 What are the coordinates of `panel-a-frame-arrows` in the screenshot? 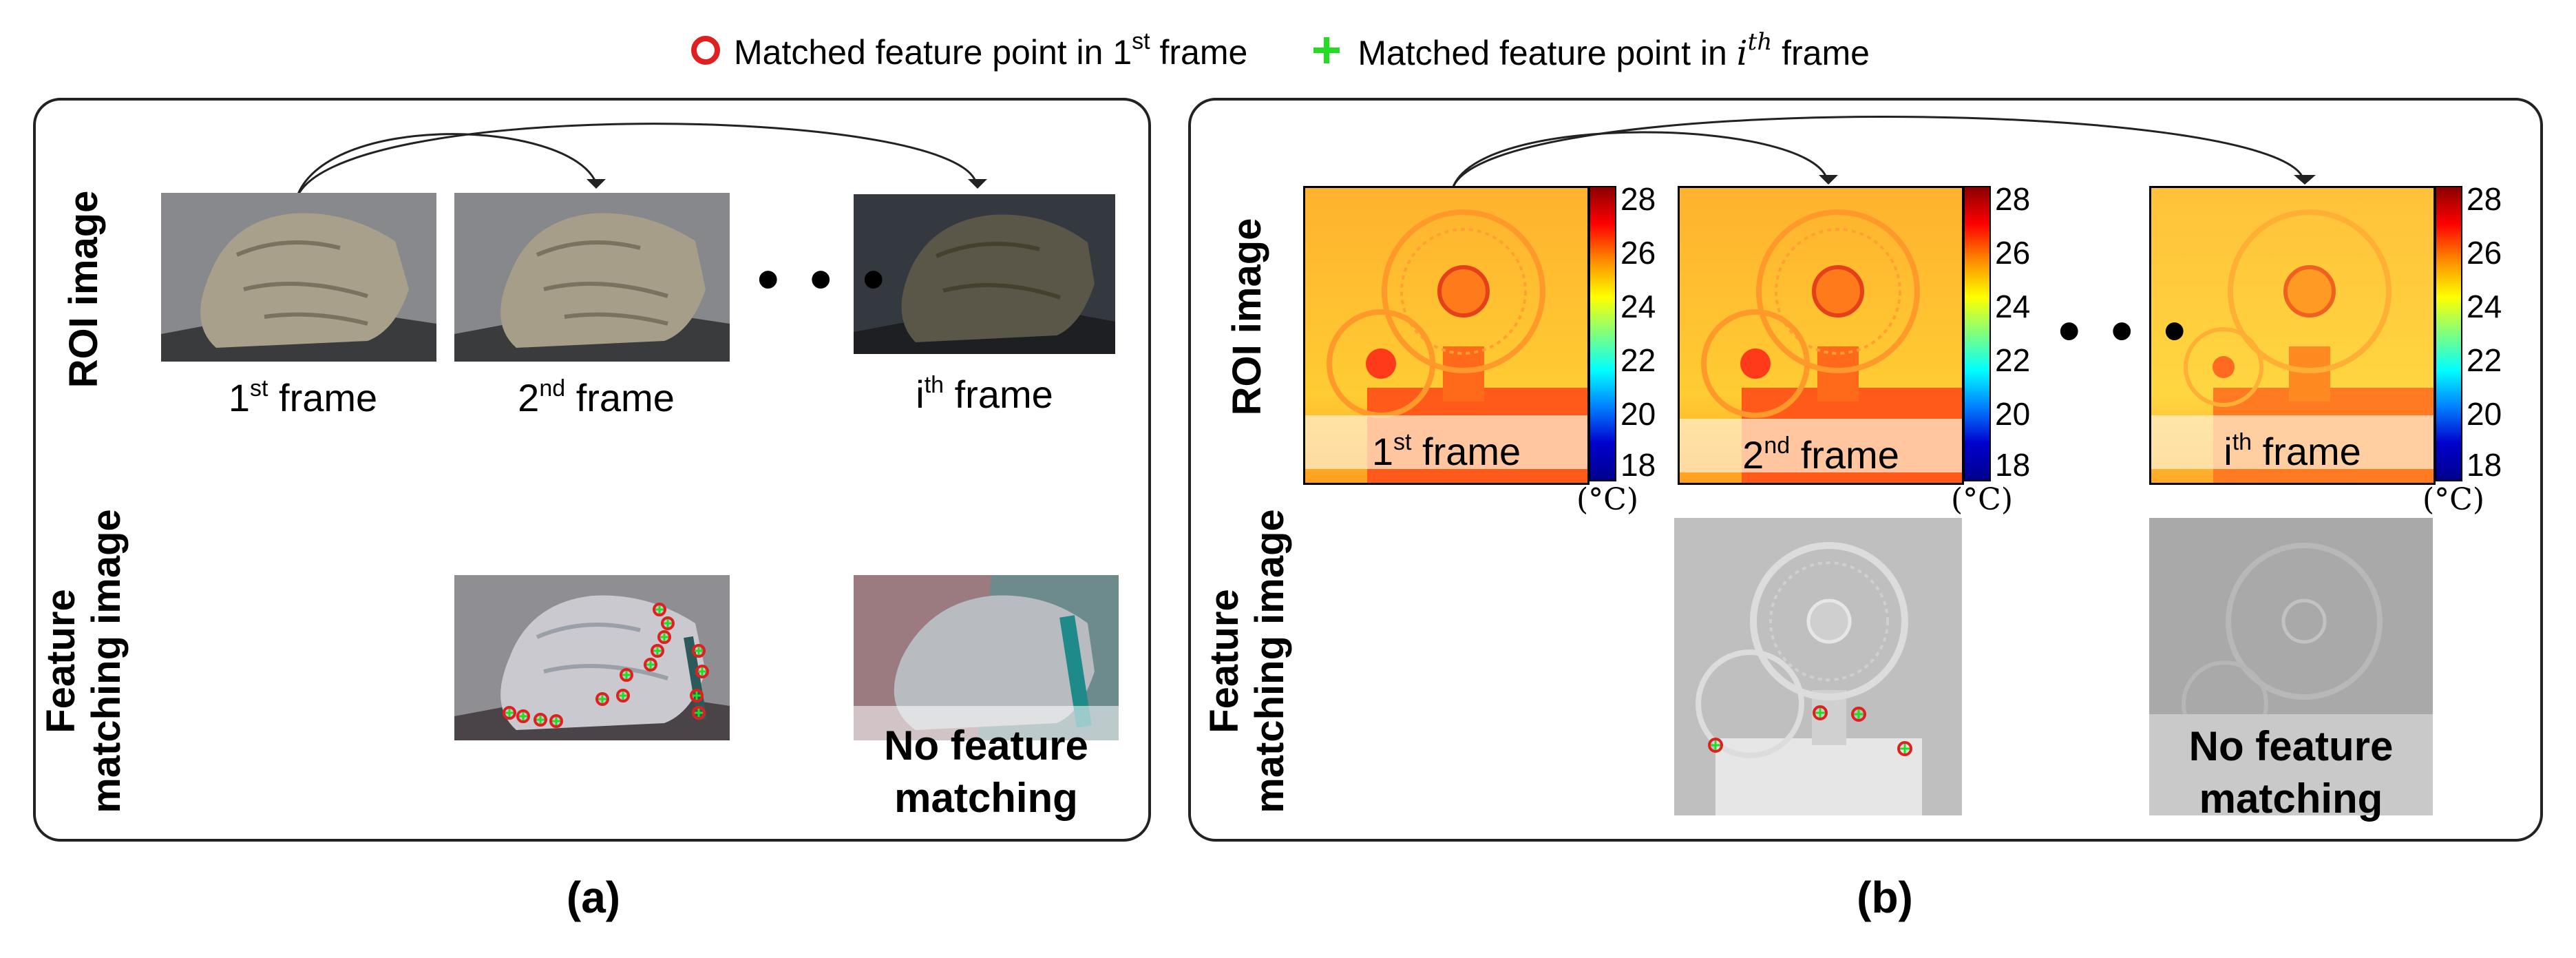 It's located at (641, 161).